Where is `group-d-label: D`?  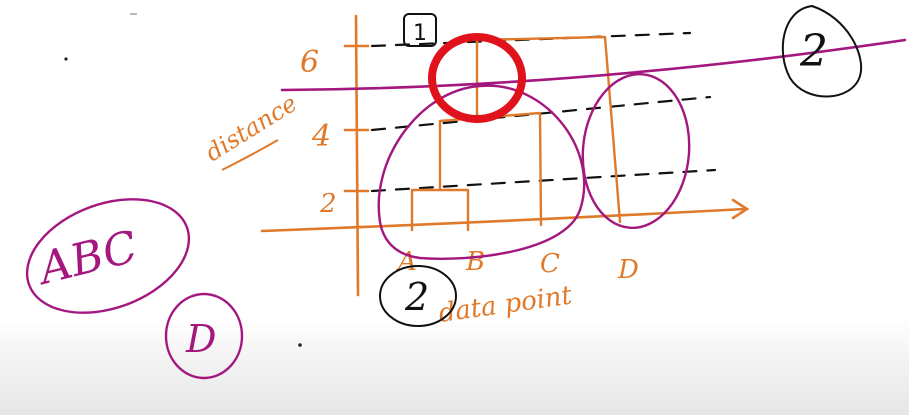 group-d-label: D is located at coordinates (200, 339).